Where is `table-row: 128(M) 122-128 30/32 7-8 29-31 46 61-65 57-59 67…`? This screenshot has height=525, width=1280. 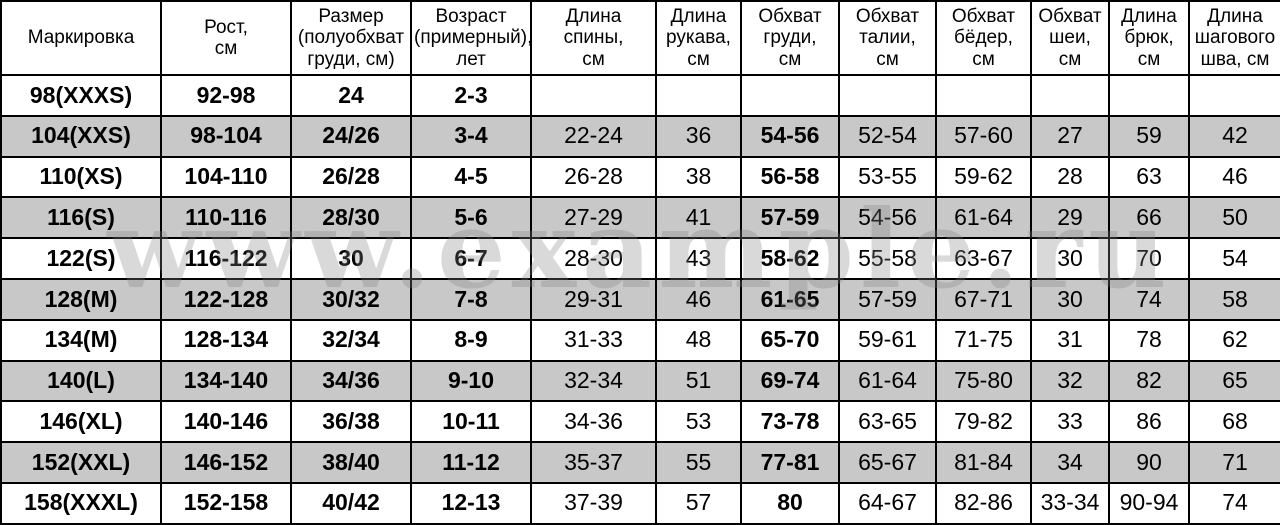 table-row: 128(M) 122-128 30/32 7-8 29-31 46 61-65 57-59 67… is located at coordinates (640, 299).